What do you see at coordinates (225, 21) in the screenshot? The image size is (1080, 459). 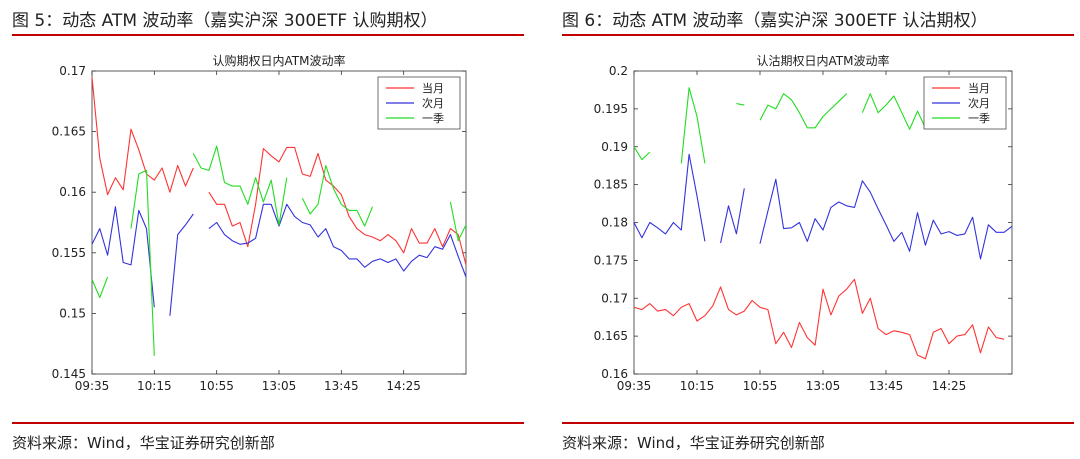 I see `figure-caption: 图 5：动态 ATM 波动率（嘉实沪深 300ETF 认购期权）` at bounding box center [225, 21].